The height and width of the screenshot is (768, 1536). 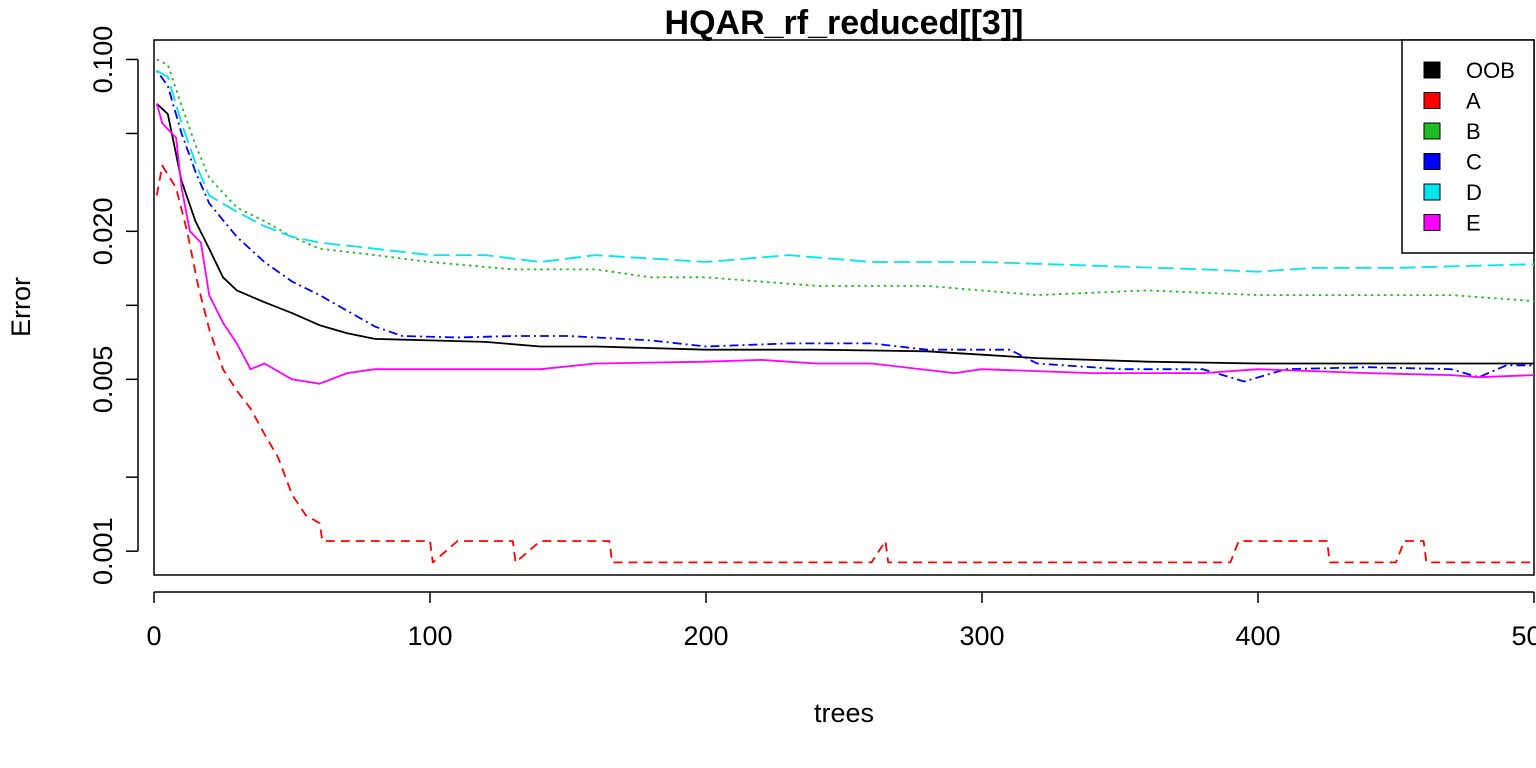 What do you see at coordinates (1473, 223) in the screenshot?
I see `legend-label-e: E` at bounding box center [1473, 223].